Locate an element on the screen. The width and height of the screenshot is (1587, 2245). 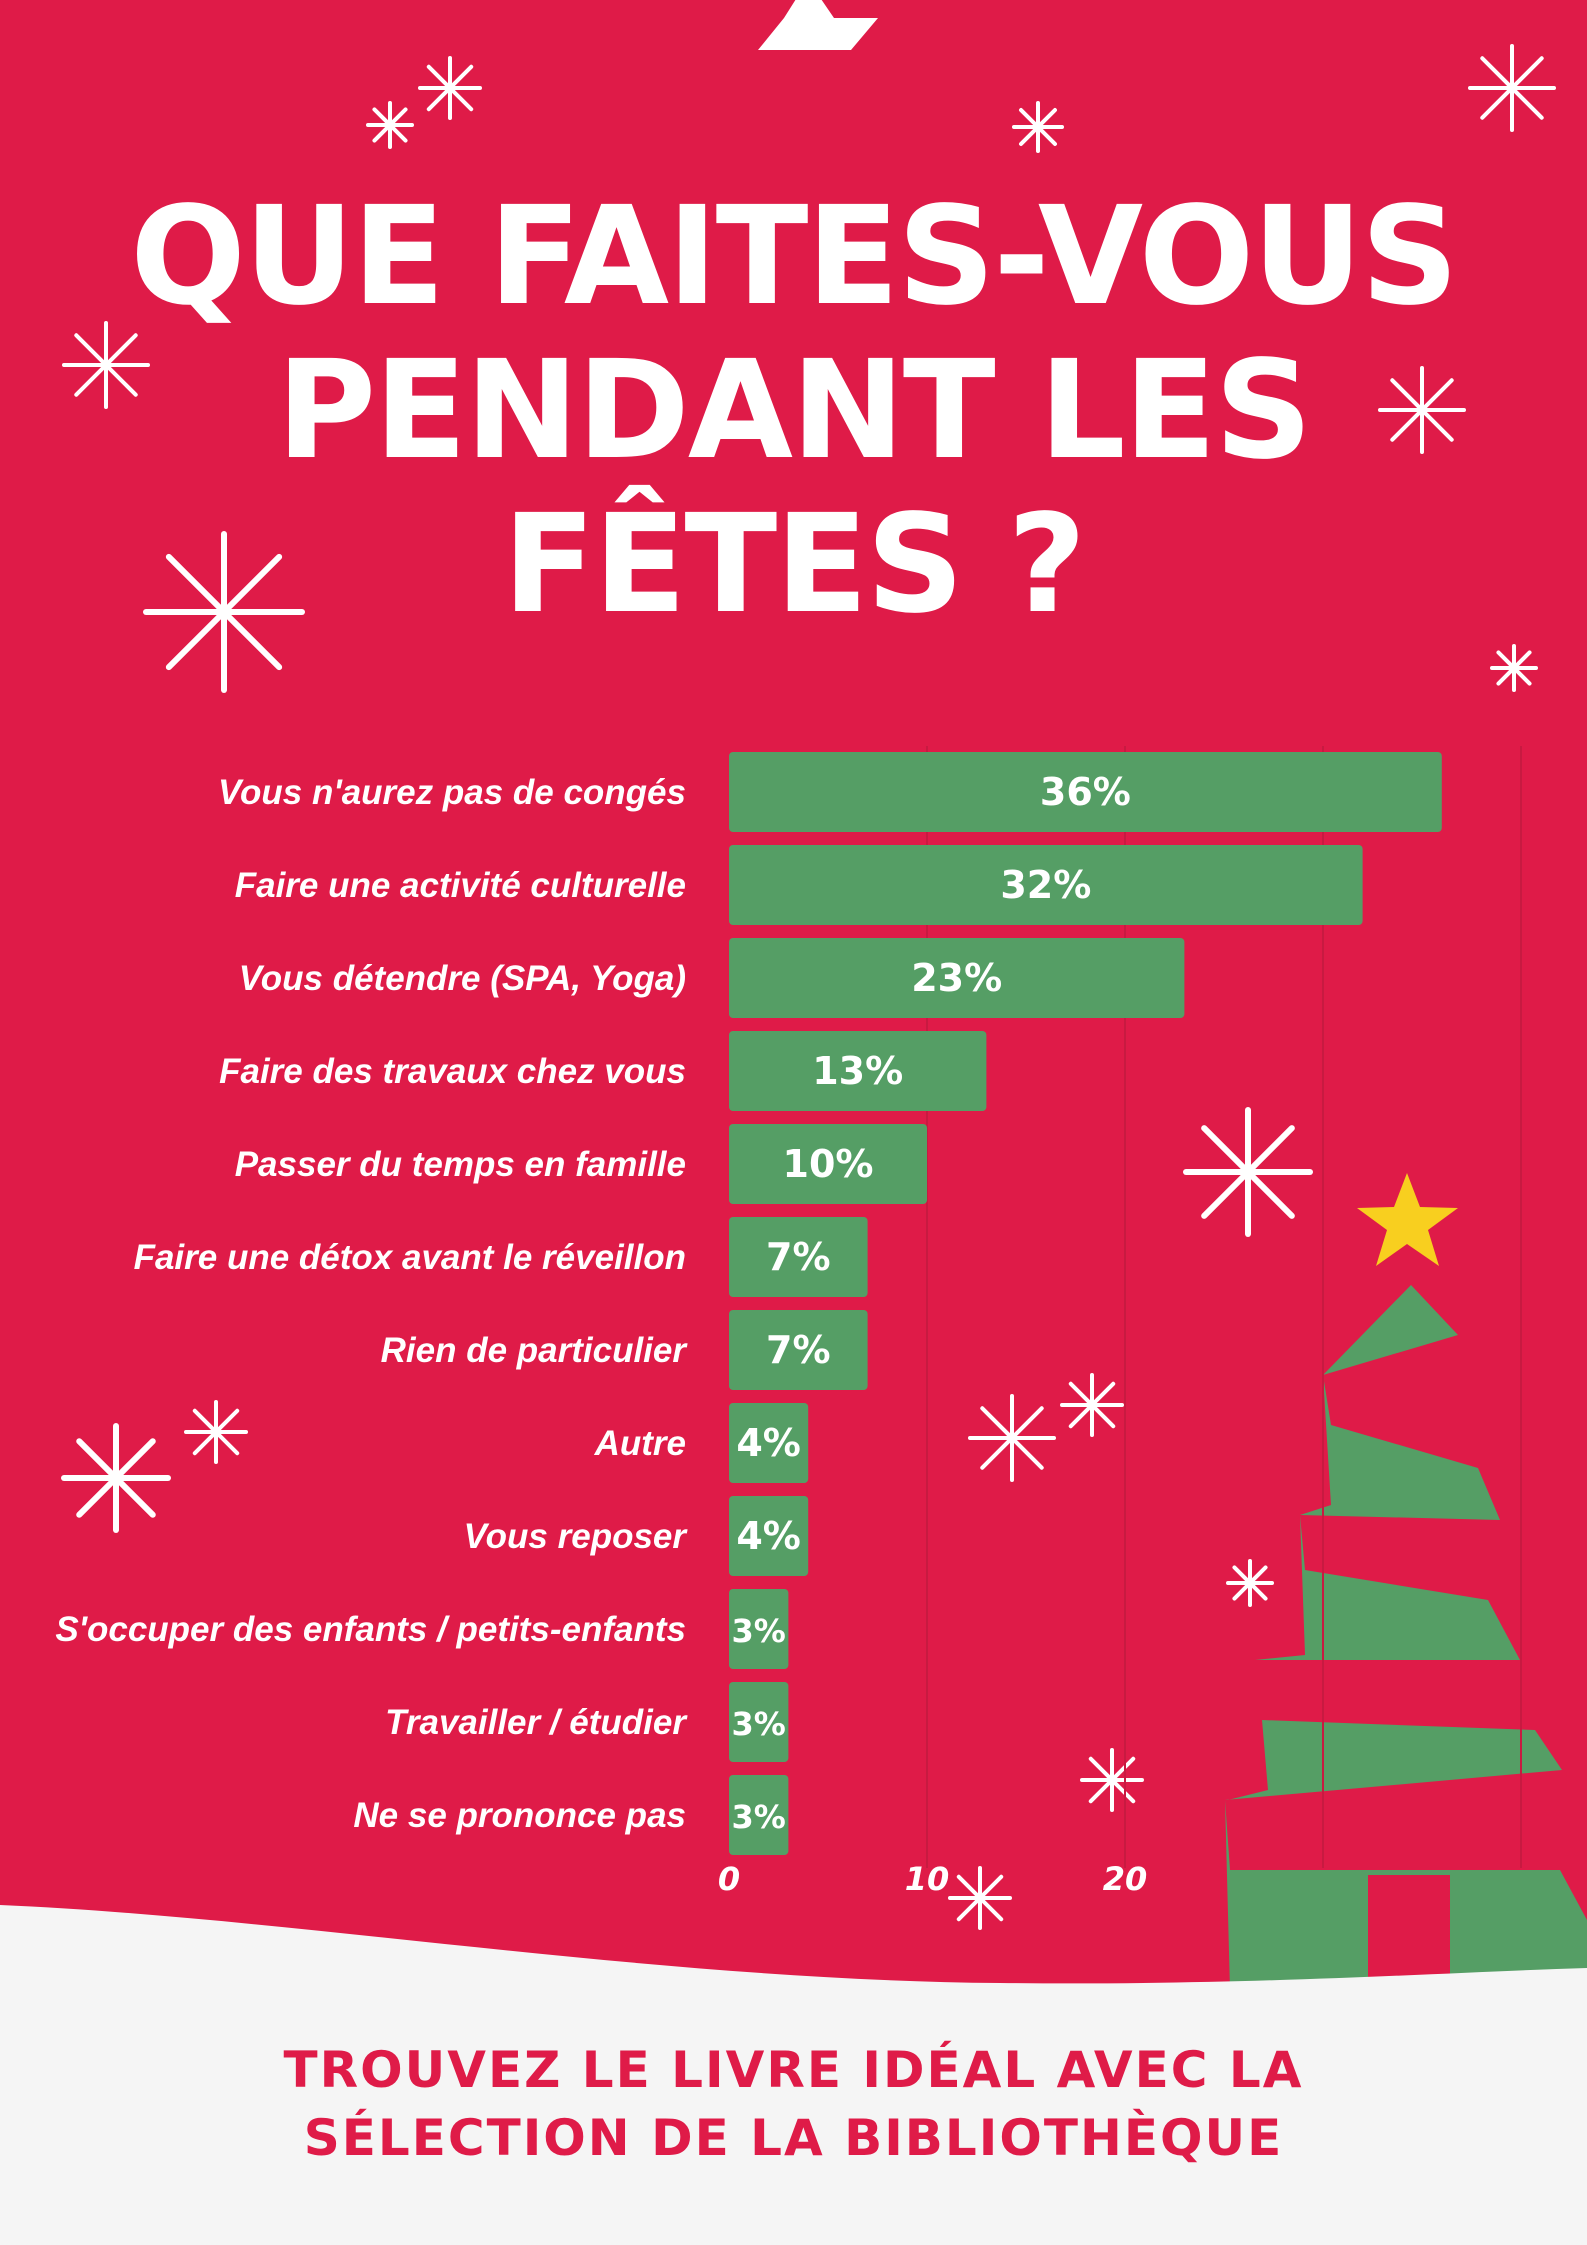
title-line-2: PENDANT LES is located at coordinates (794, 411).